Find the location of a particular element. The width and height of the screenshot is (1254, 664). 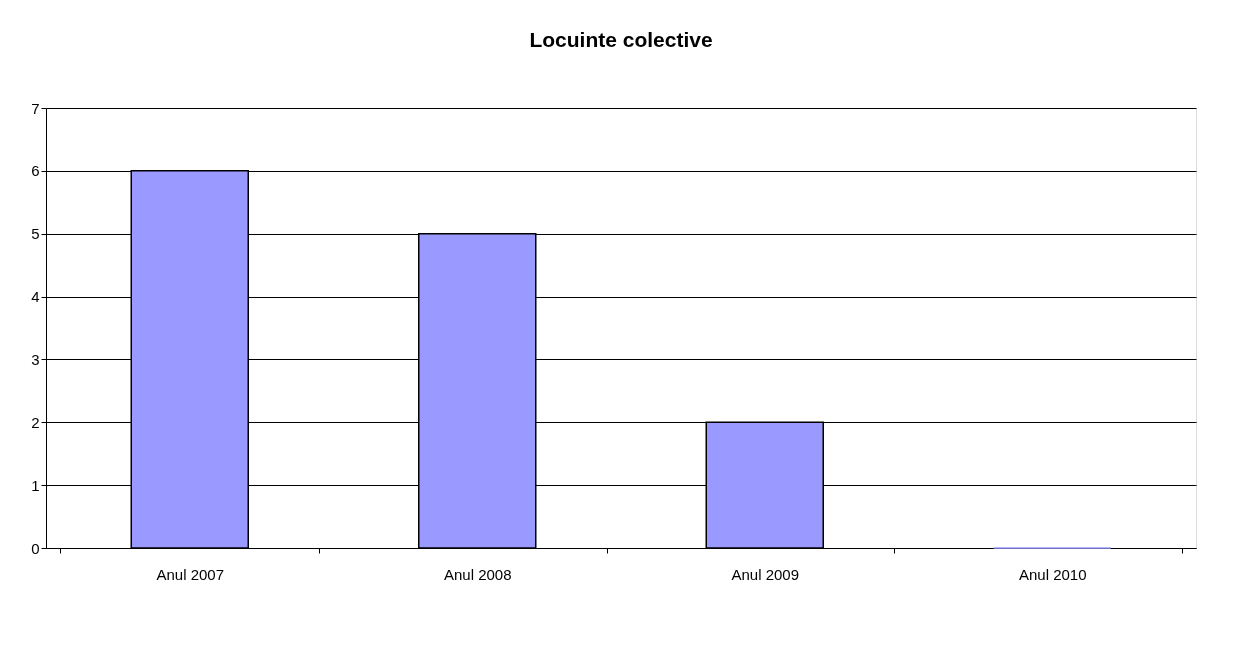

y-tick-label: 6 is located at coordinates (35, 171).